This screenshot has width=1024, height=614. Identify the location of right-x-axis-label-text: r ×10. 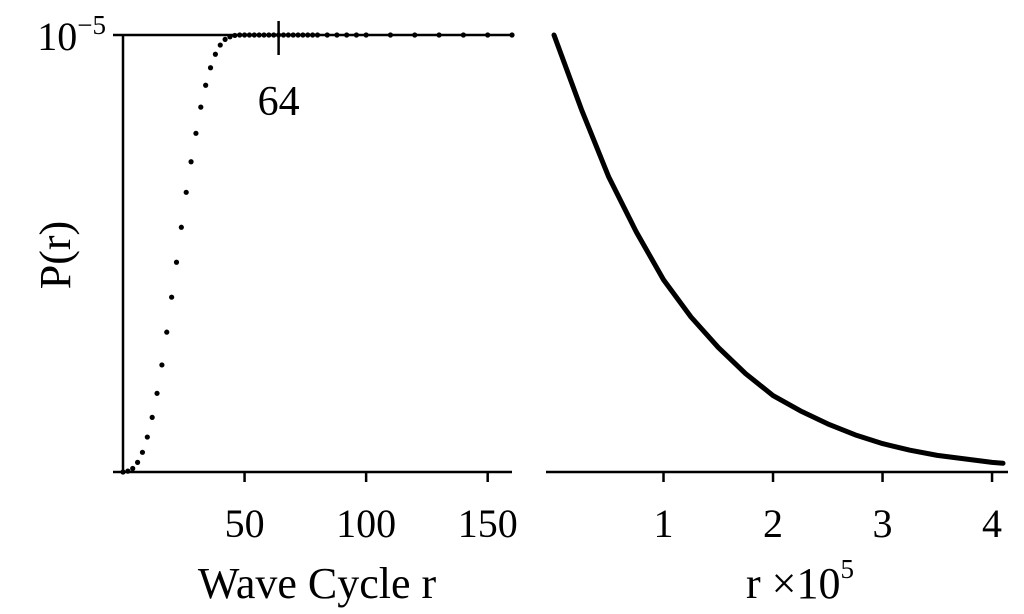
(793, 583).